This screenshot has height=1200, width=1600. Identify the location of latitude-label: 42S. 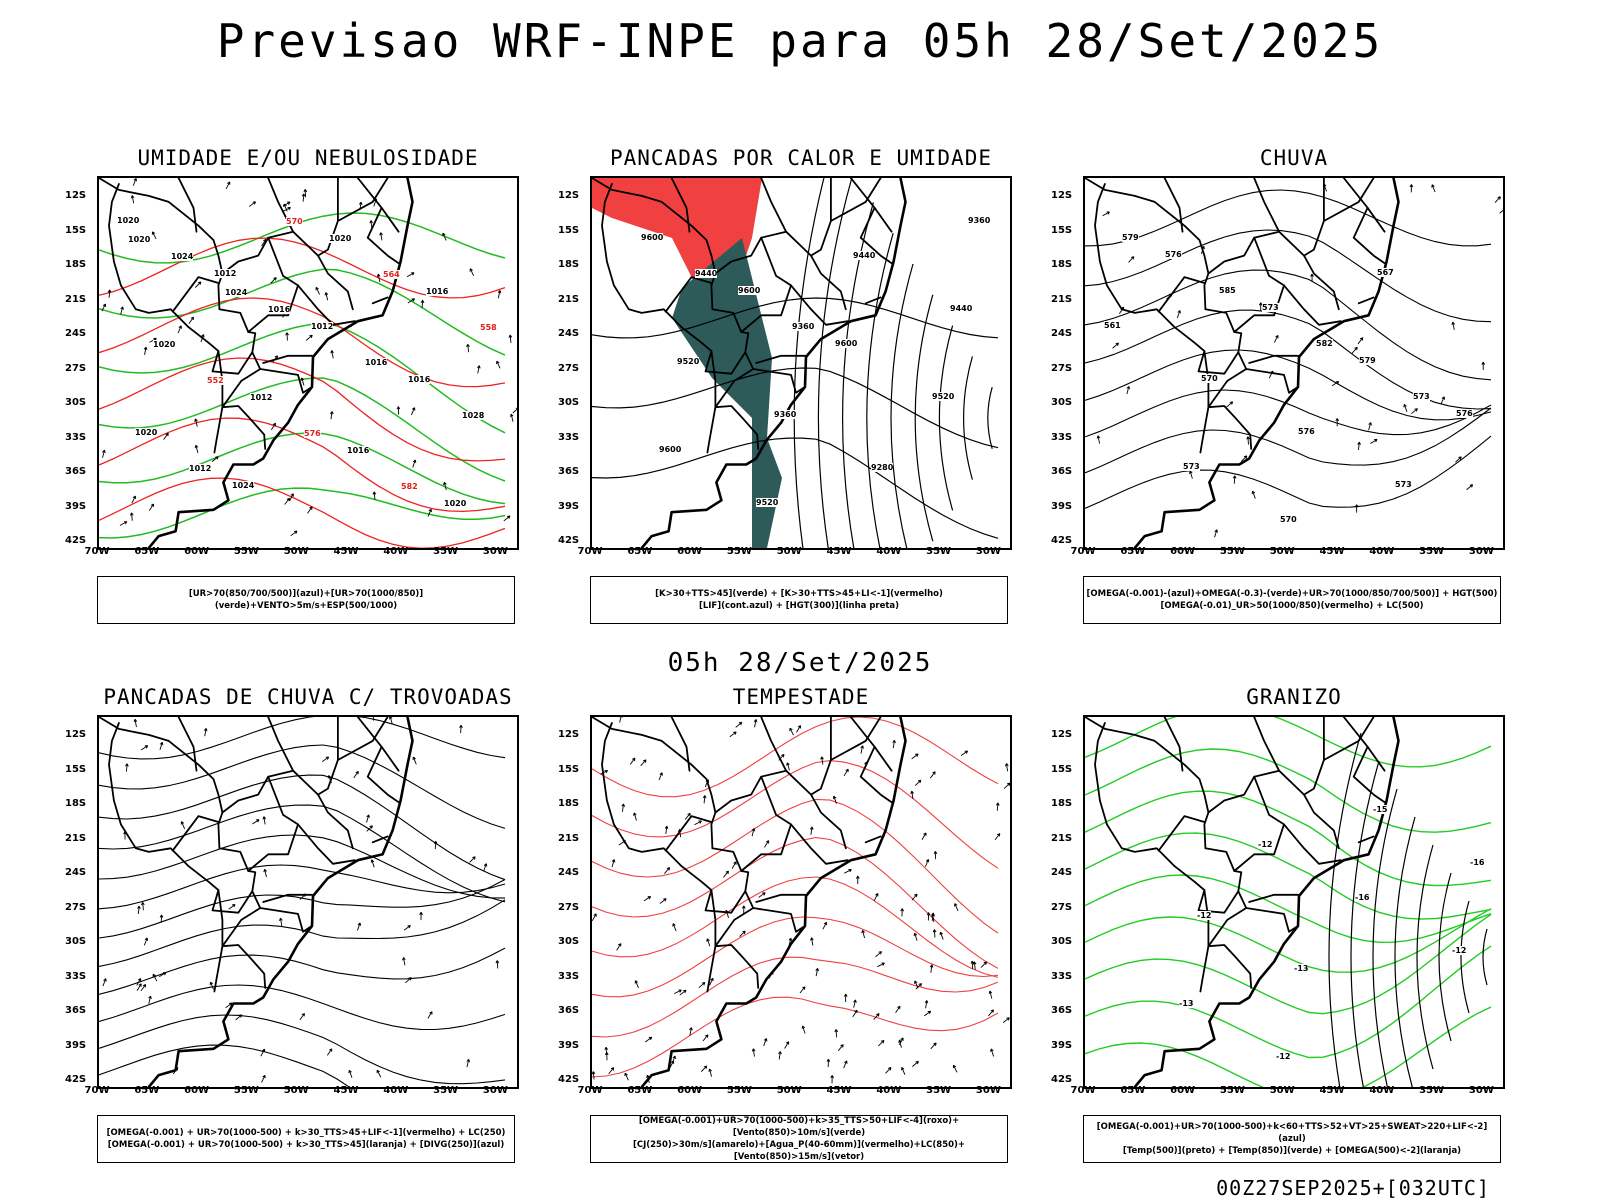
(1062, 1079).